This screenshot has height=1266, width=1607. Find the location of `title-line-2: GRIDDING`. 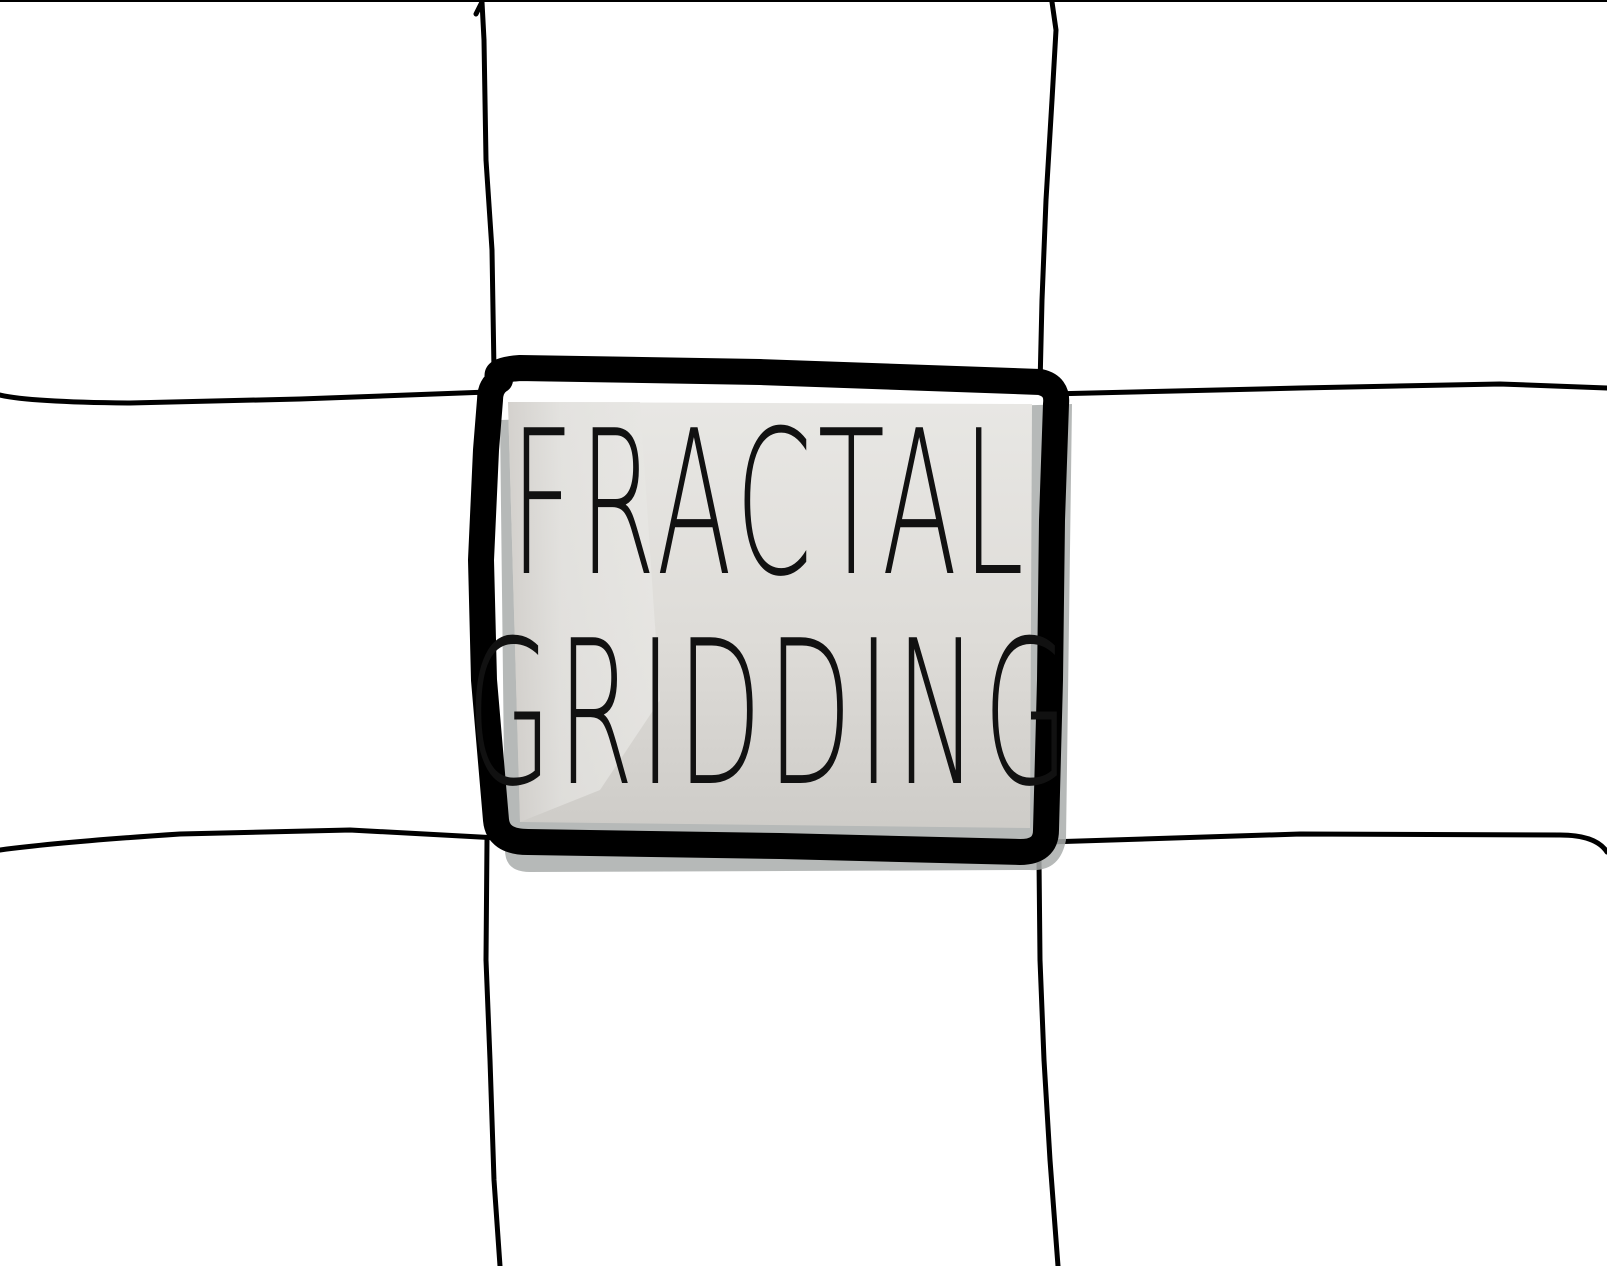

title-line-2: GRIDDING is located at coordinates (770, 714).